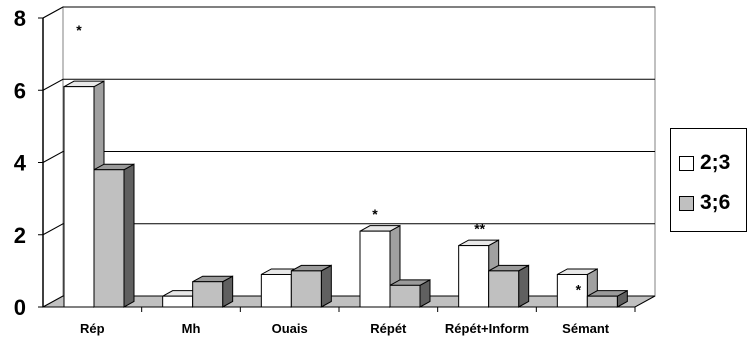  What do you see at coordinates (20, 18) in the screenshot?
I see `y-tick-label: 8` at bounding box center [20, 18].